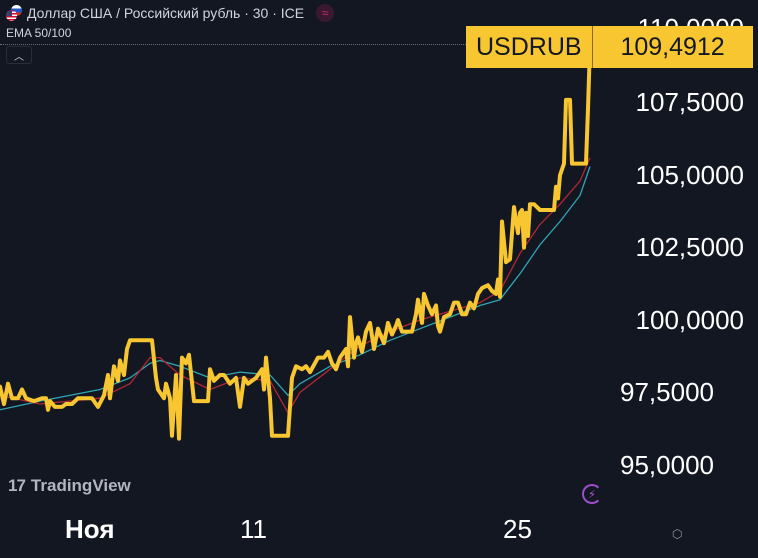  I want to click on collapse-legend-button: ︿, so click(19, 55).